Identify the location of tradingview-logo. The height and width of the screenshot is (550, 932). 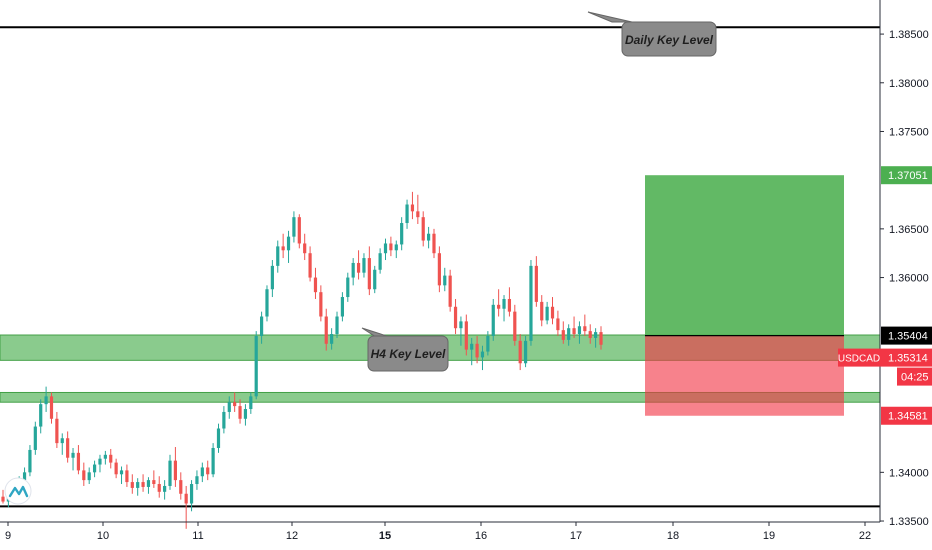
(18, 491).